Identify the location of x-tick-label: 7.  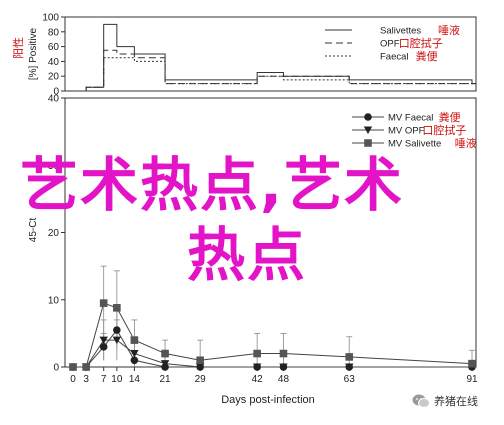
(104, 379).